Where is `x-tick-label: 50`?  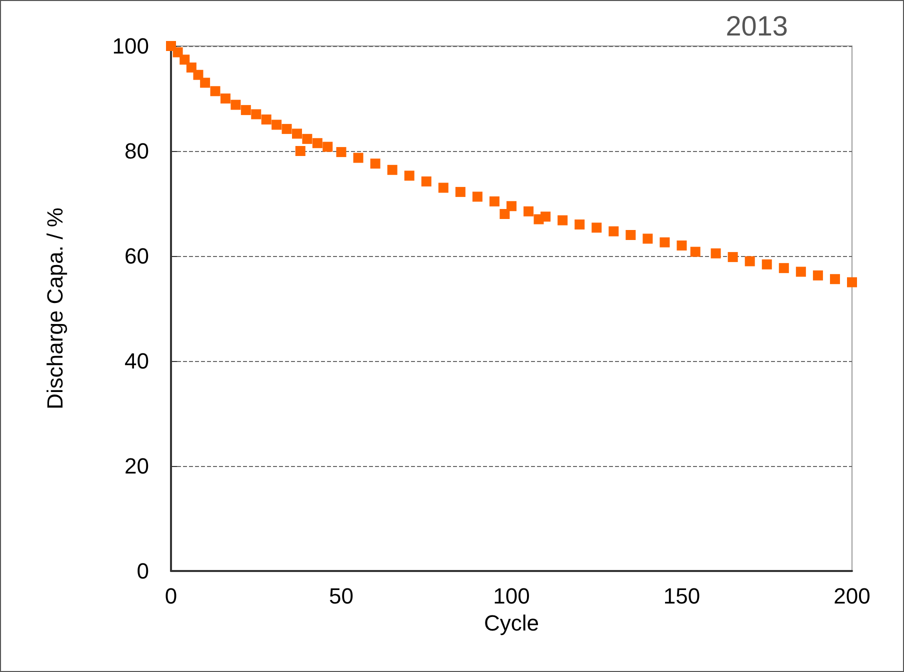 x-tick-label: 50 is located at coordinates (341, 596).